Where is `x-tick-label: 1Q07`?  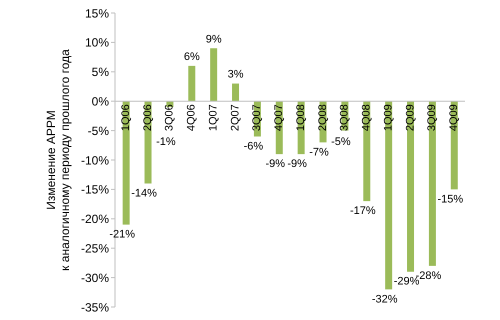
x-tick-label: 1Q07 is located at coordinates (213, 118).